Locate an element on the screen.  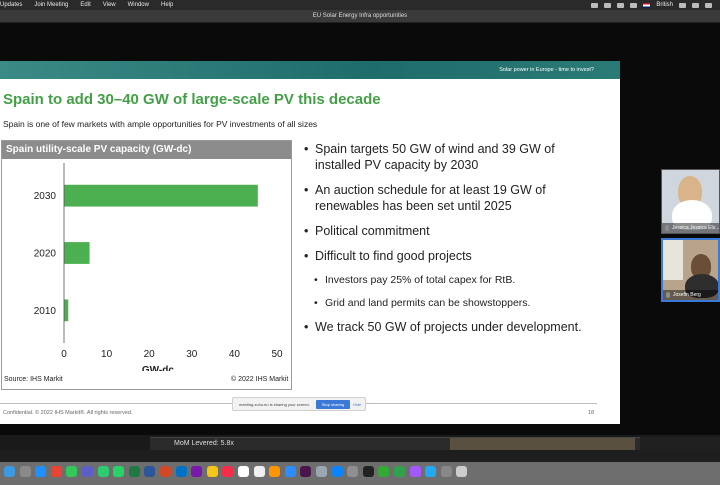
bluetooth-icon is located at coordinates (608, 5).